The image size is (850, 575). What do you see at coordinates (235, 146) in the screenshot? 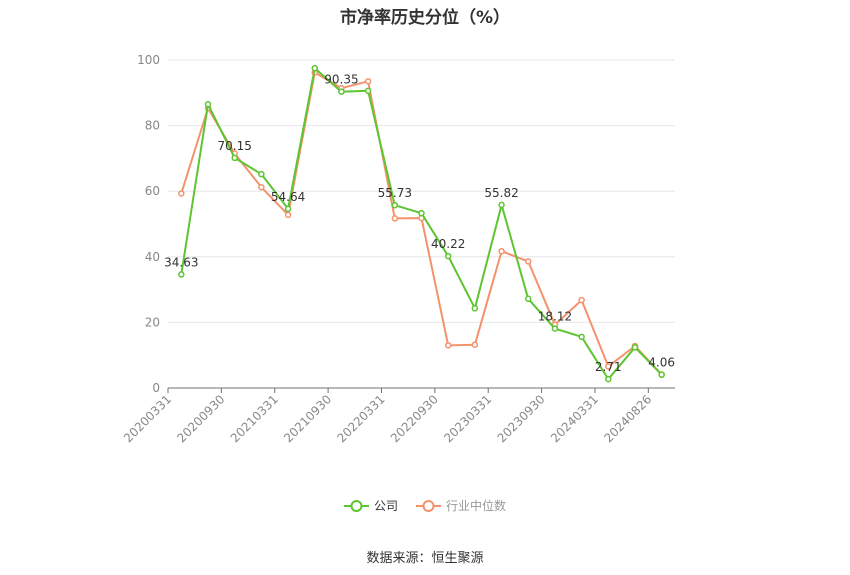
I see `company-data-label: 70.15` at bounding box center [235, 146].